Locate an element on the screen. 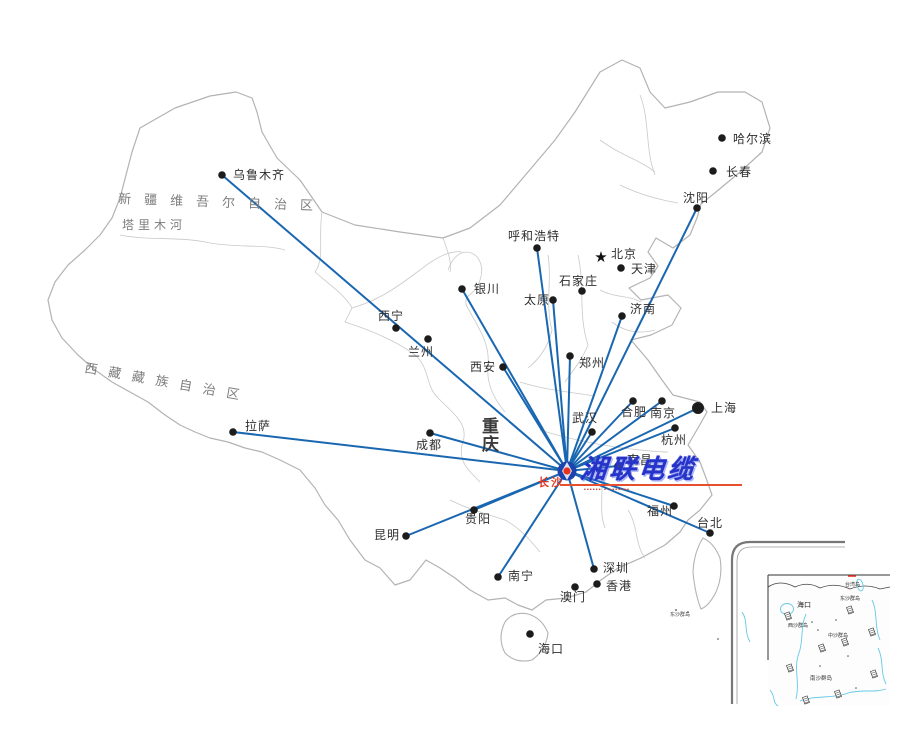  city-dot-天津 is located at coordinates (621, 268).